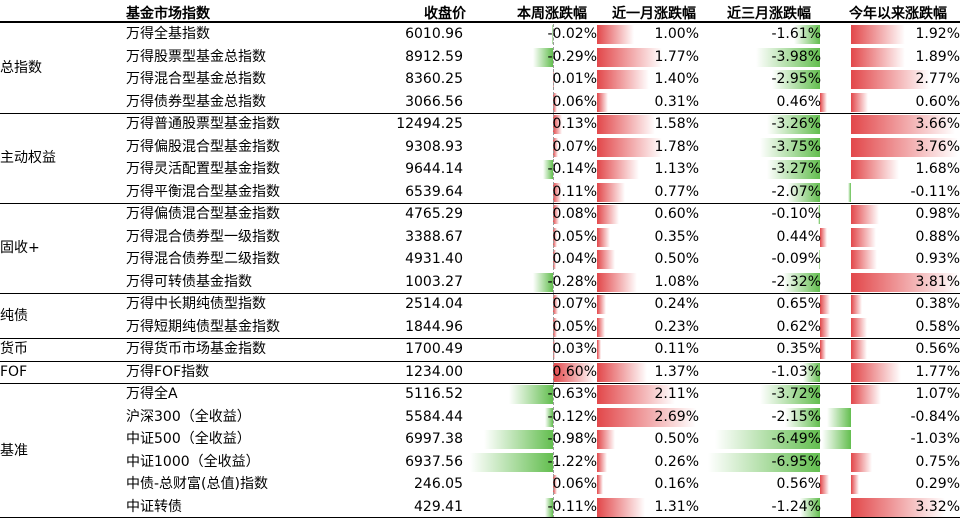 This screenshot has height=520, width=960. Describe the element at coordinates (572, 169) in the screenshot. I see `week-change-value: -0.14%` at that location.